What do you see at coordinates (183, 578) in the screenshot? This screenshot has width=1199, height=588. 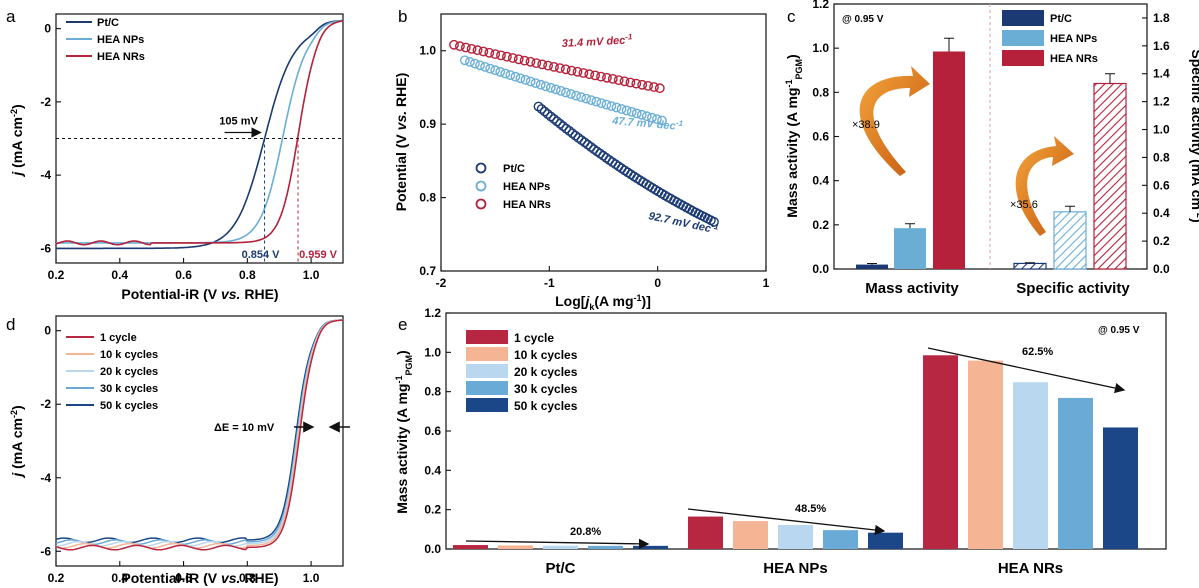 I see `panel-d-xtick-label: 0.6` at bounding box center [183, 578].